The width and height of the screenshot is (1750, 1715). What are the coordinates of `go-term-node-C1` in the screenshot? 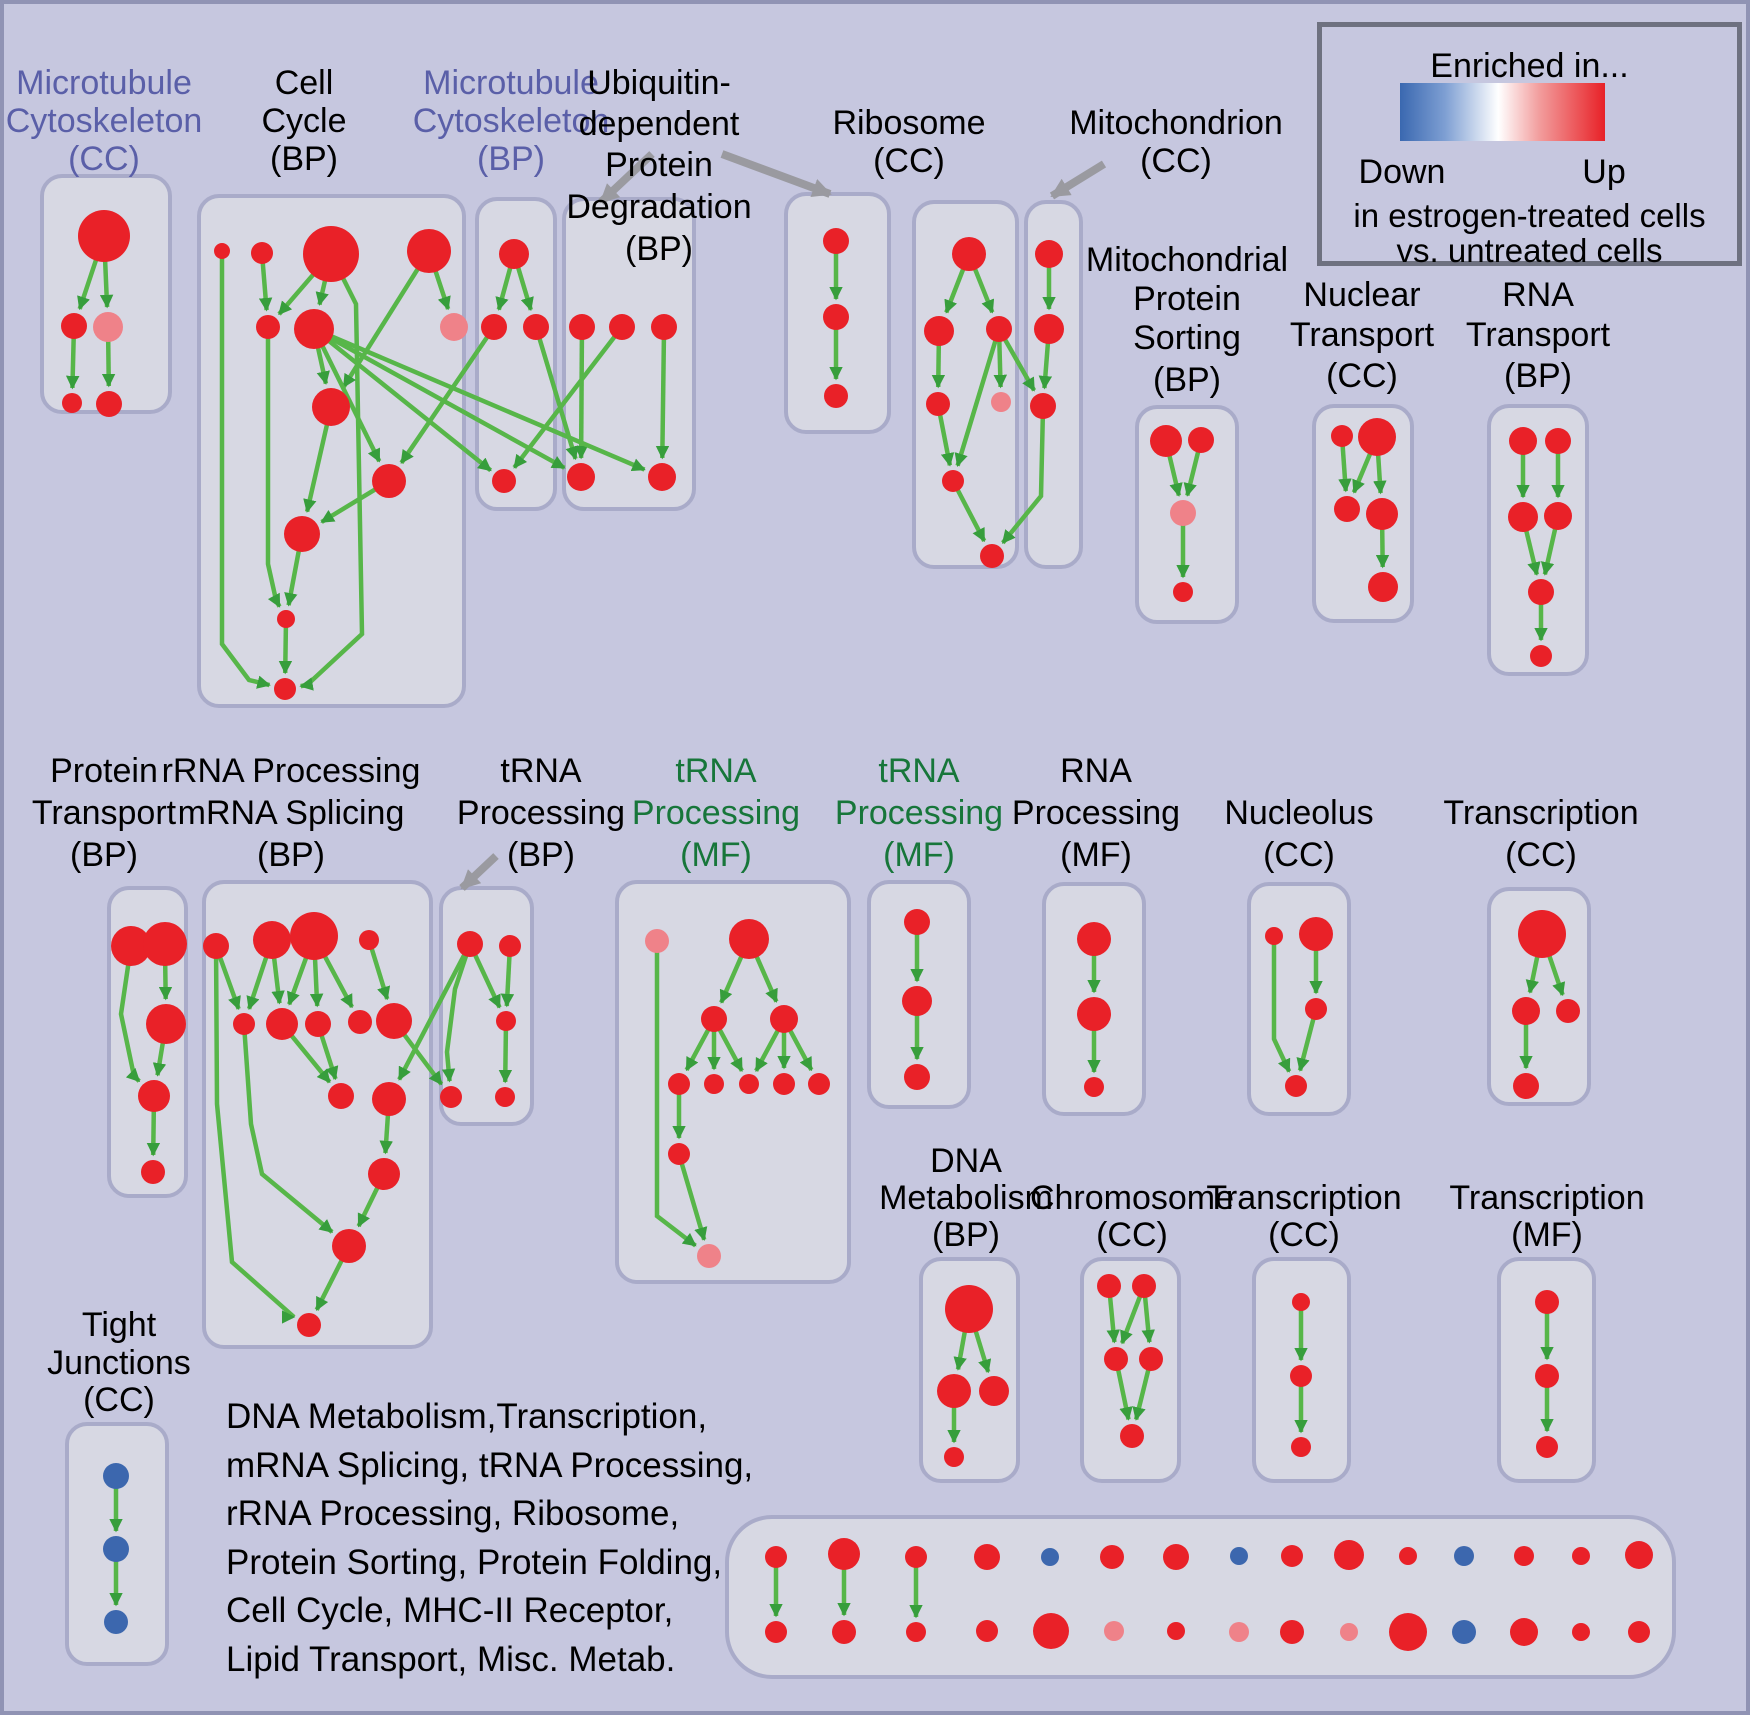 It's located at (494, 327).